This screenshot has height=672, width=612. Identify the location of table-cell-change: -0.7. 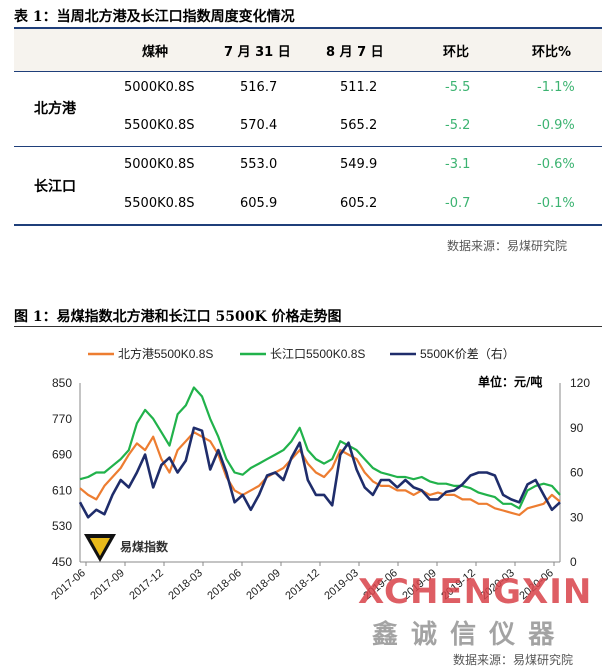
(458, 203).